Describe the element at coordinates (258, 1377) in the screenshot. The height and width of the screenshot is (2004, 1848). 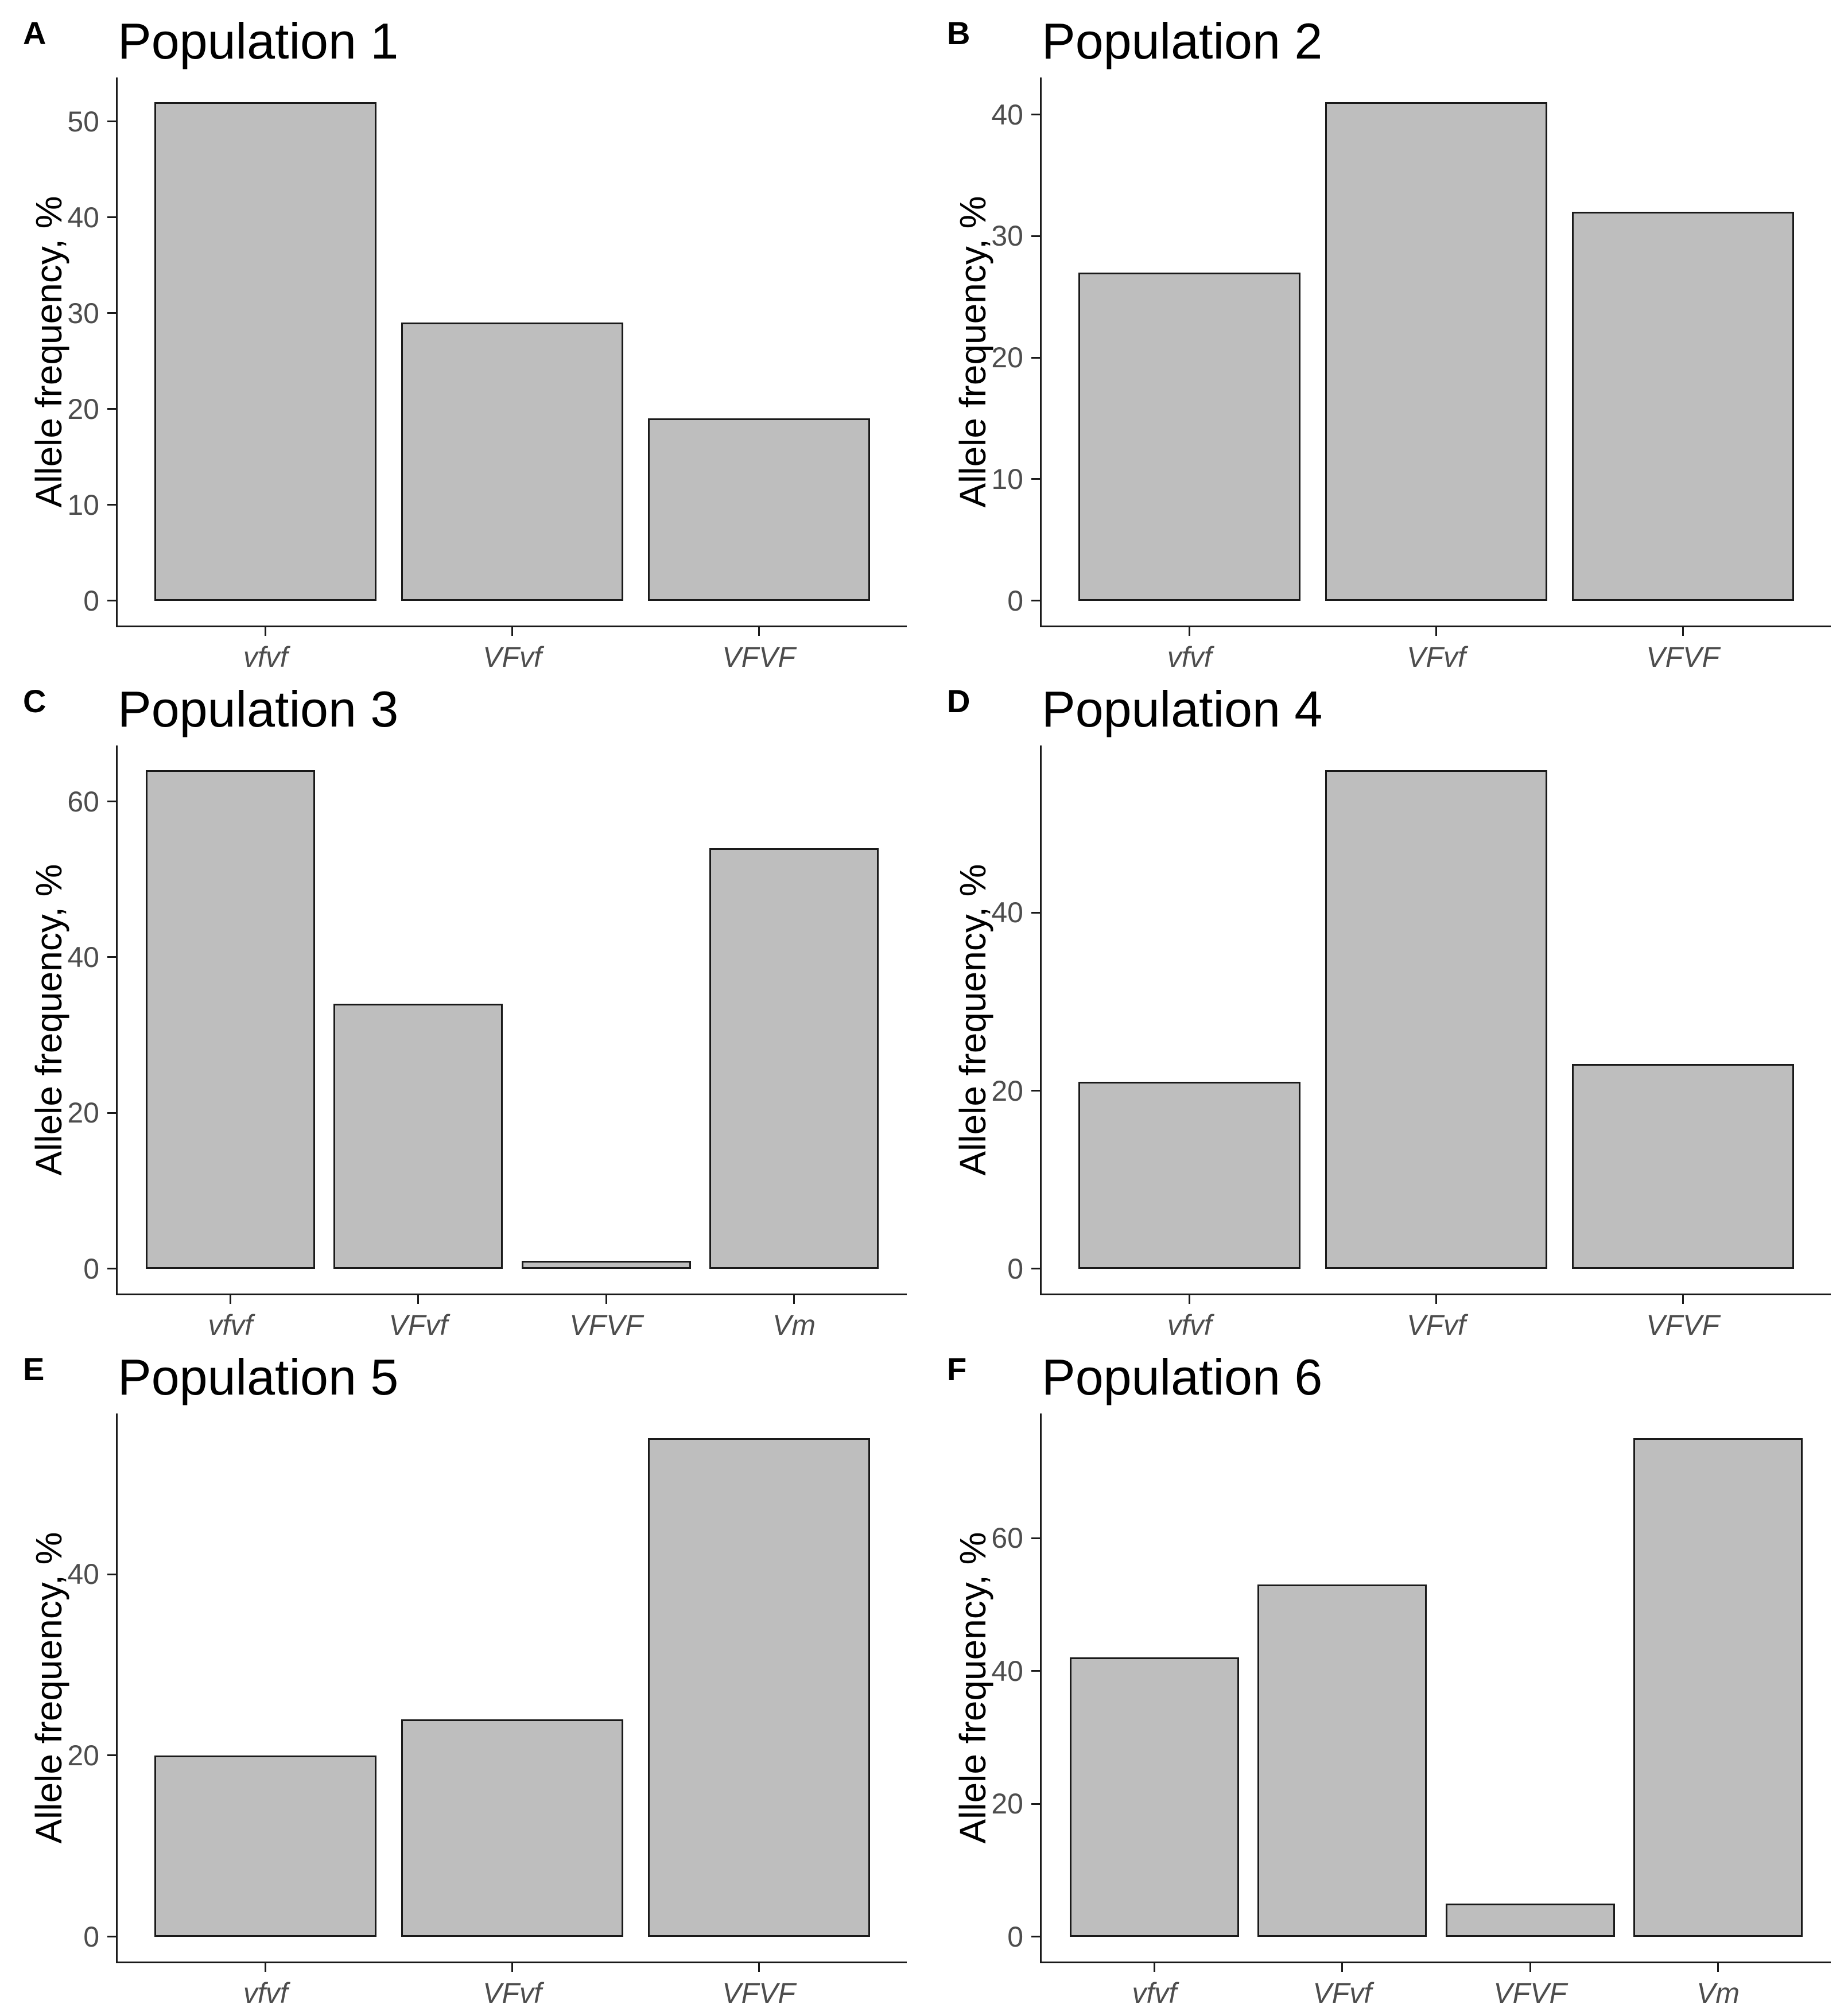
I see `chart-title: Population 5` at that location.